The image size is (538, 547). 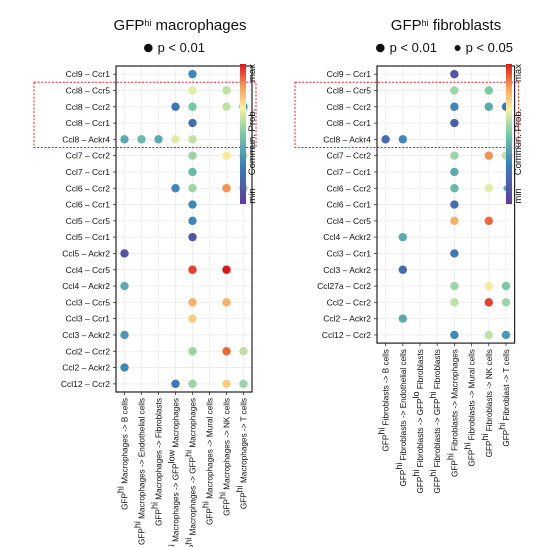 I want to click on text-span: Fibroblasts -> Endothelial cells, so click(x=403, y=406).